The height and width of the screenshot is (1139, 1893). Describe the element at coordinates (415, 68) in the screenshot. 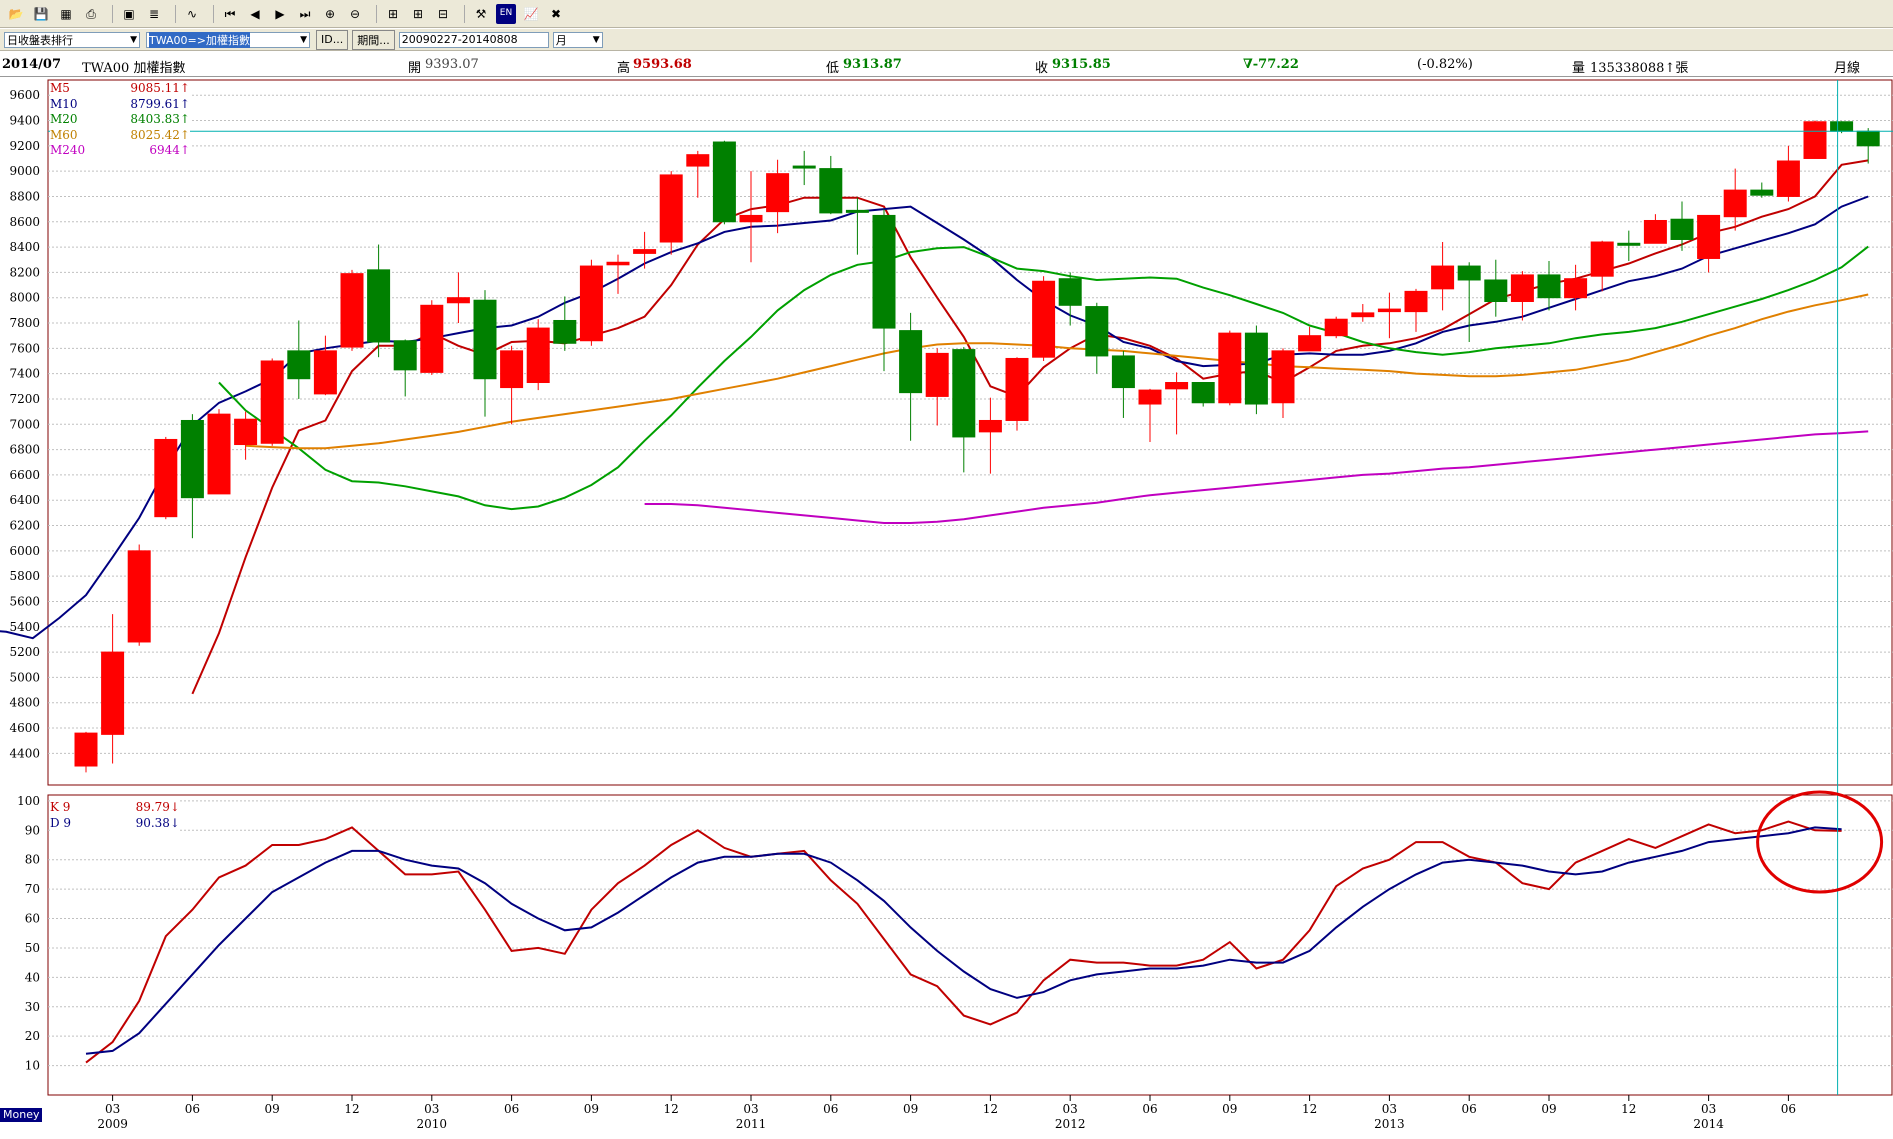

I see `open-label: 開` at that location.